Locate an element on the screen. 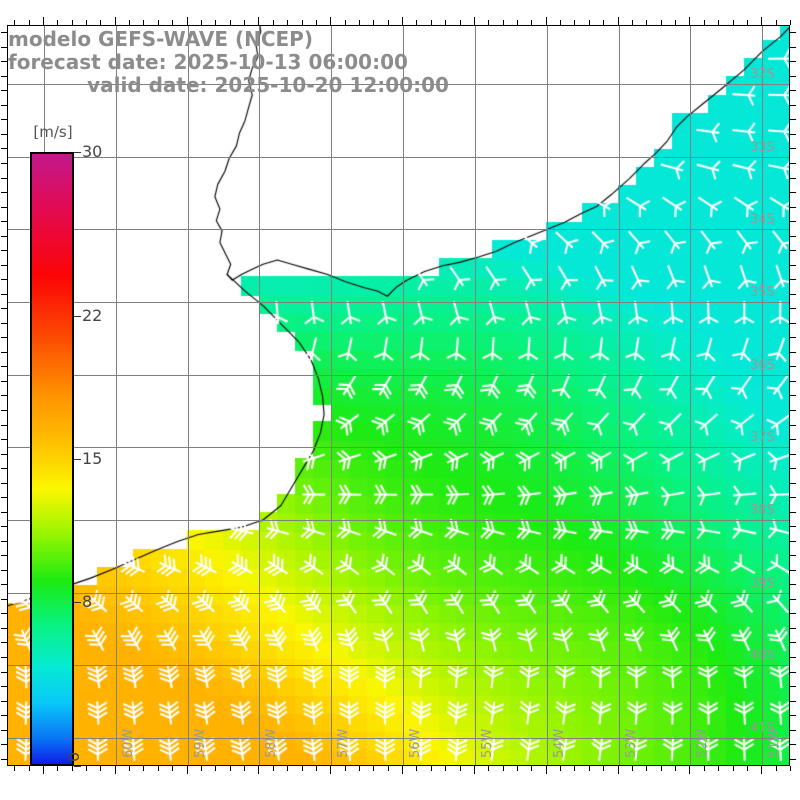 The height and width of the screenshot is (800, 800). colorbar-tick-label: 30 is located at coordinates (92, 151).